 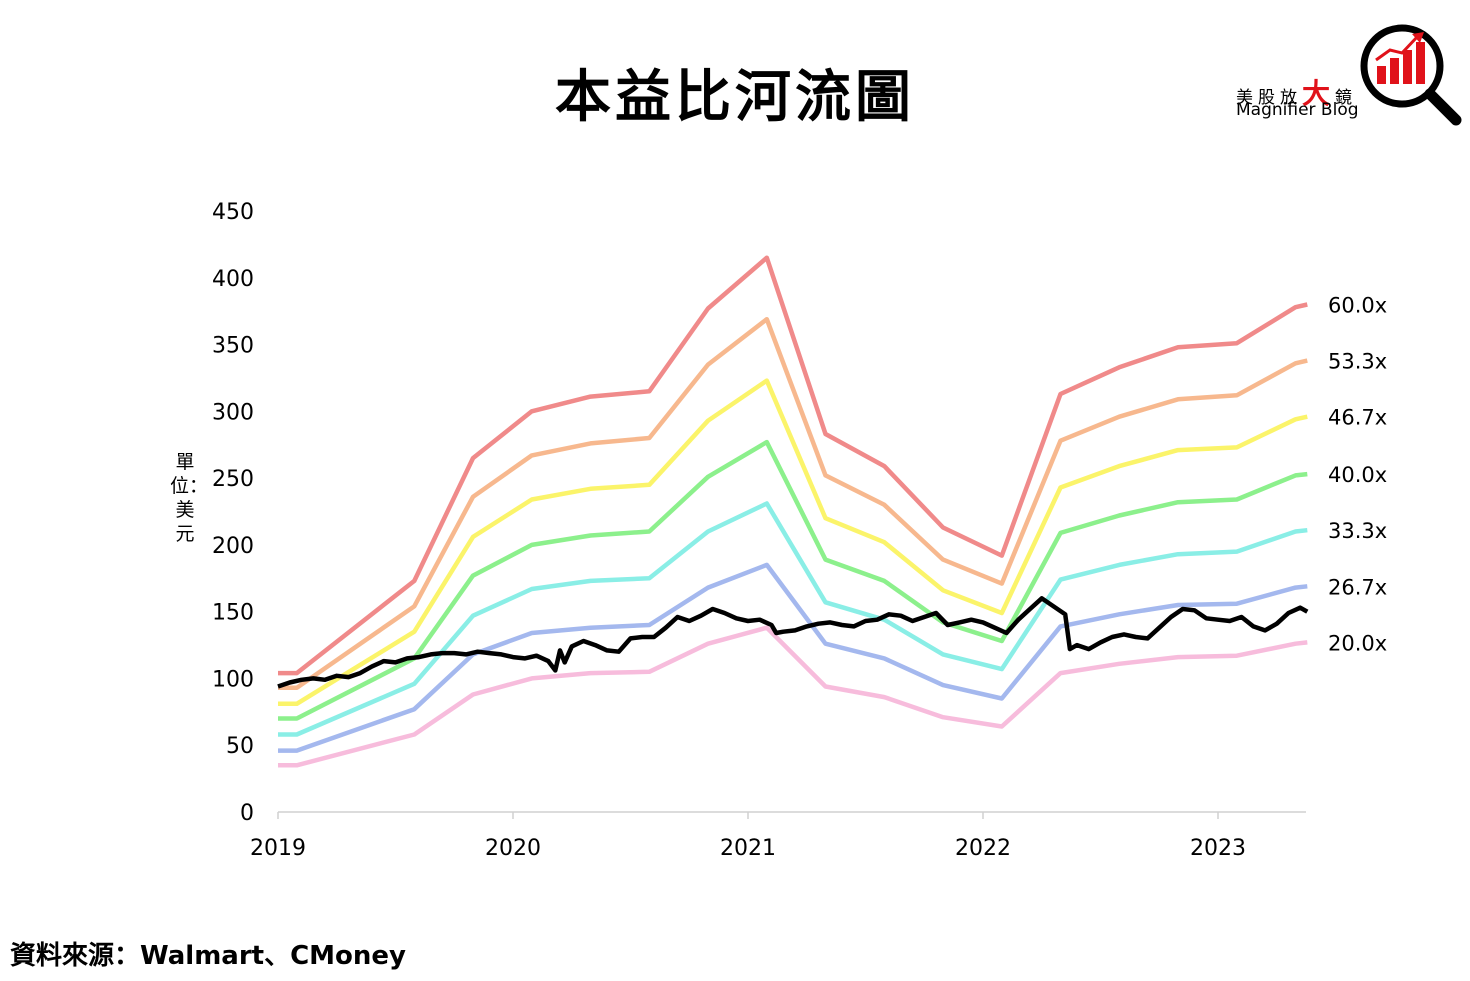 I want to click on stock-price-line, so click(x=793, y=642).